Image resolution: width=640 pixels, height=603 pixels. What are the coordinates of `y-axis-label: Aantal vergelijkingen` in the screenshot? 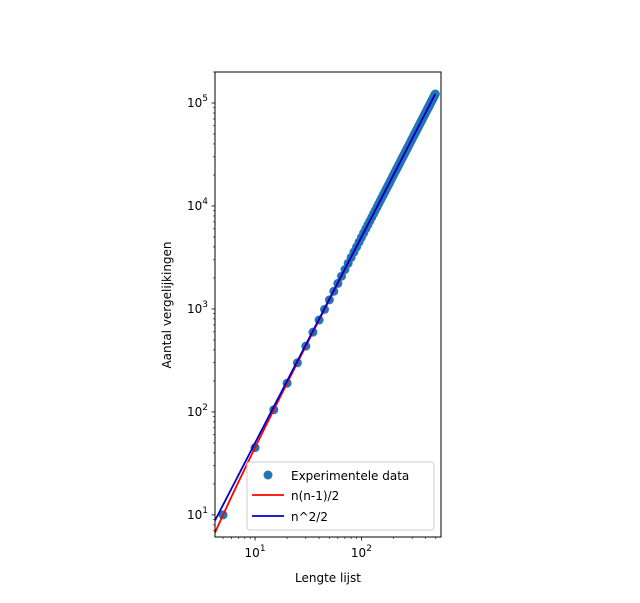 It's located at (167, 304).